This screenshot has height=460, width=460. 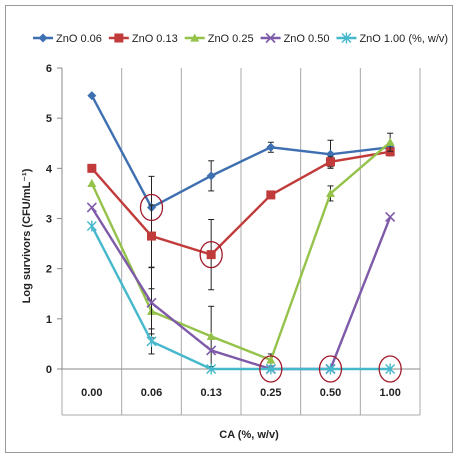 I want to click on y-tick-label: 4, so click(x=49, y=169).